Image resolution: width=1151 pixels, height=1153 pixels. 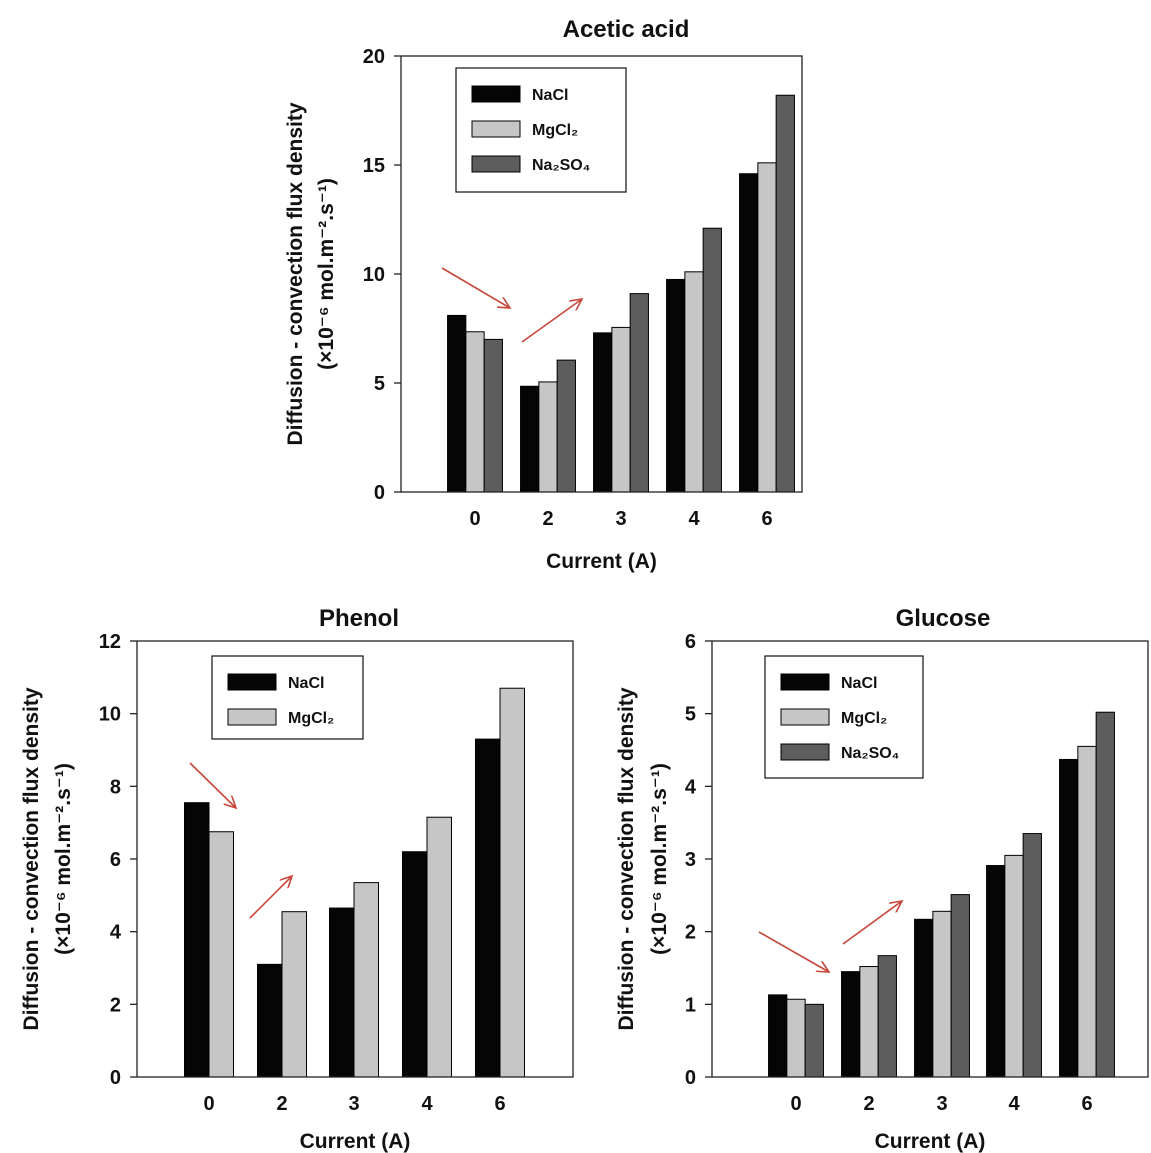 What do you see at coordinates (359, 618) in the screenshot?
I see `chart-title: Phenol` at bounding box center [359, 618].